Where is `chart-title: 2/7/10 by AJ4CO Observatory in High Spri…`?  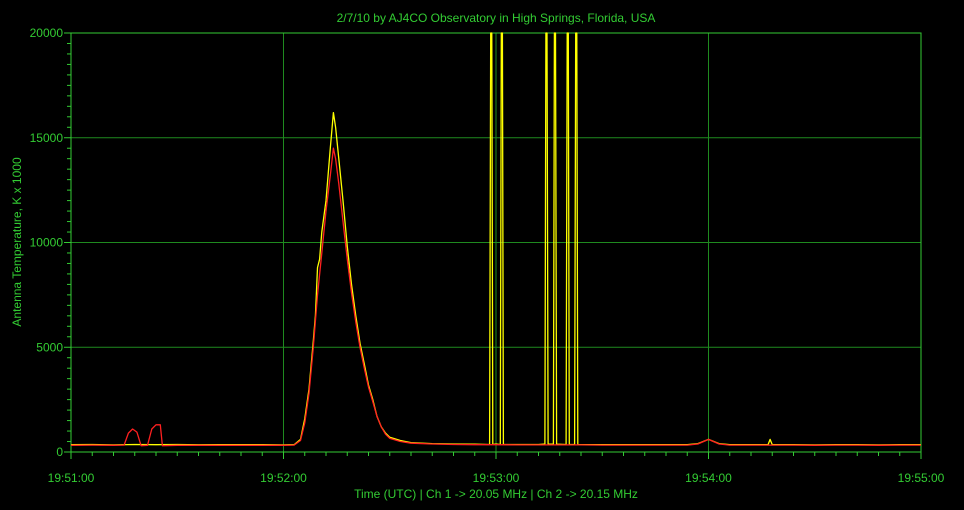
chart-title: 2/7/10 by AJ4CO Observatory in High Spri… is located at coordinates (496, 18).